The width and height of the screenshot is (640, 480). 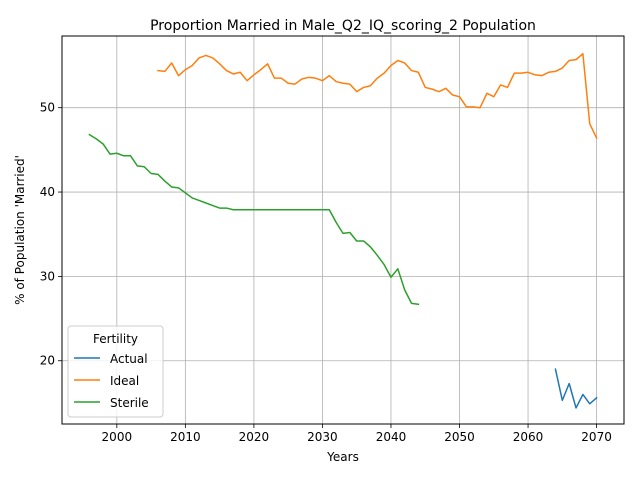 I want to click on y-tick-label: 50, so click(x=47, y=108).